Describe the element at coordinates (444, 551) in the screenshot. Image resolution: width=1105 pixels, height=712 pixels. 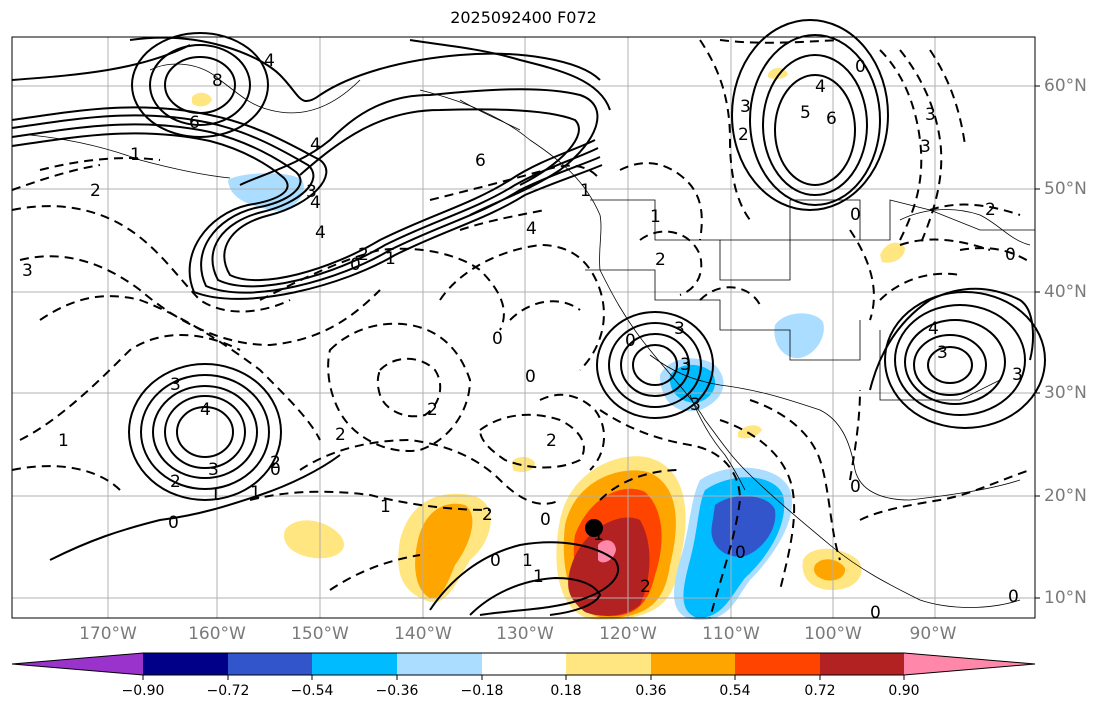
I see `shade-warm-west-orange` at that location.